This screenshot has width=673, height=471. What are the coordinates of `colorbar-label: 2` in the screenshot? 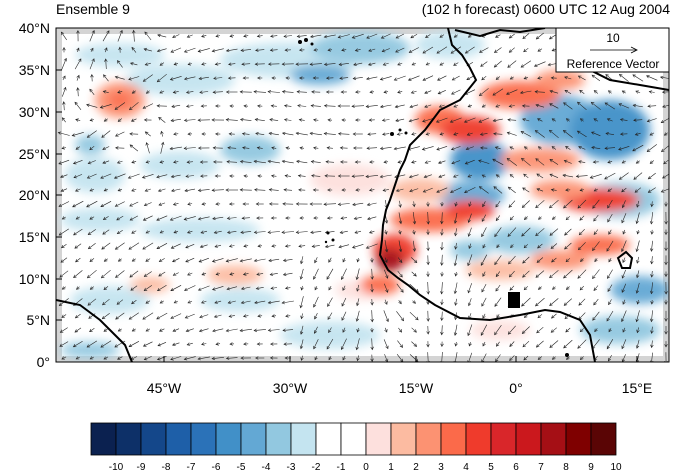 It's located at (416, 466).